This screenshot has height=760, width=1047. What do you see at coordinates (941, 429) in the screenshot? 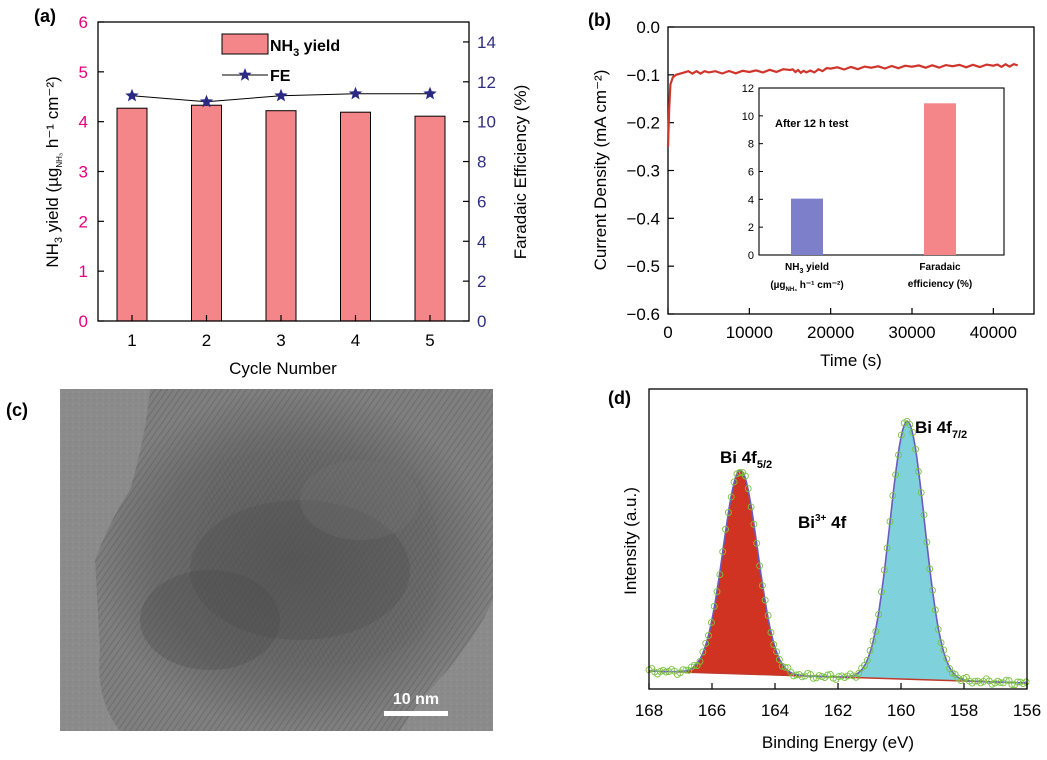
I see `peak-label-4f72: Bi 4f7/2` at bounding box center [941, 429].